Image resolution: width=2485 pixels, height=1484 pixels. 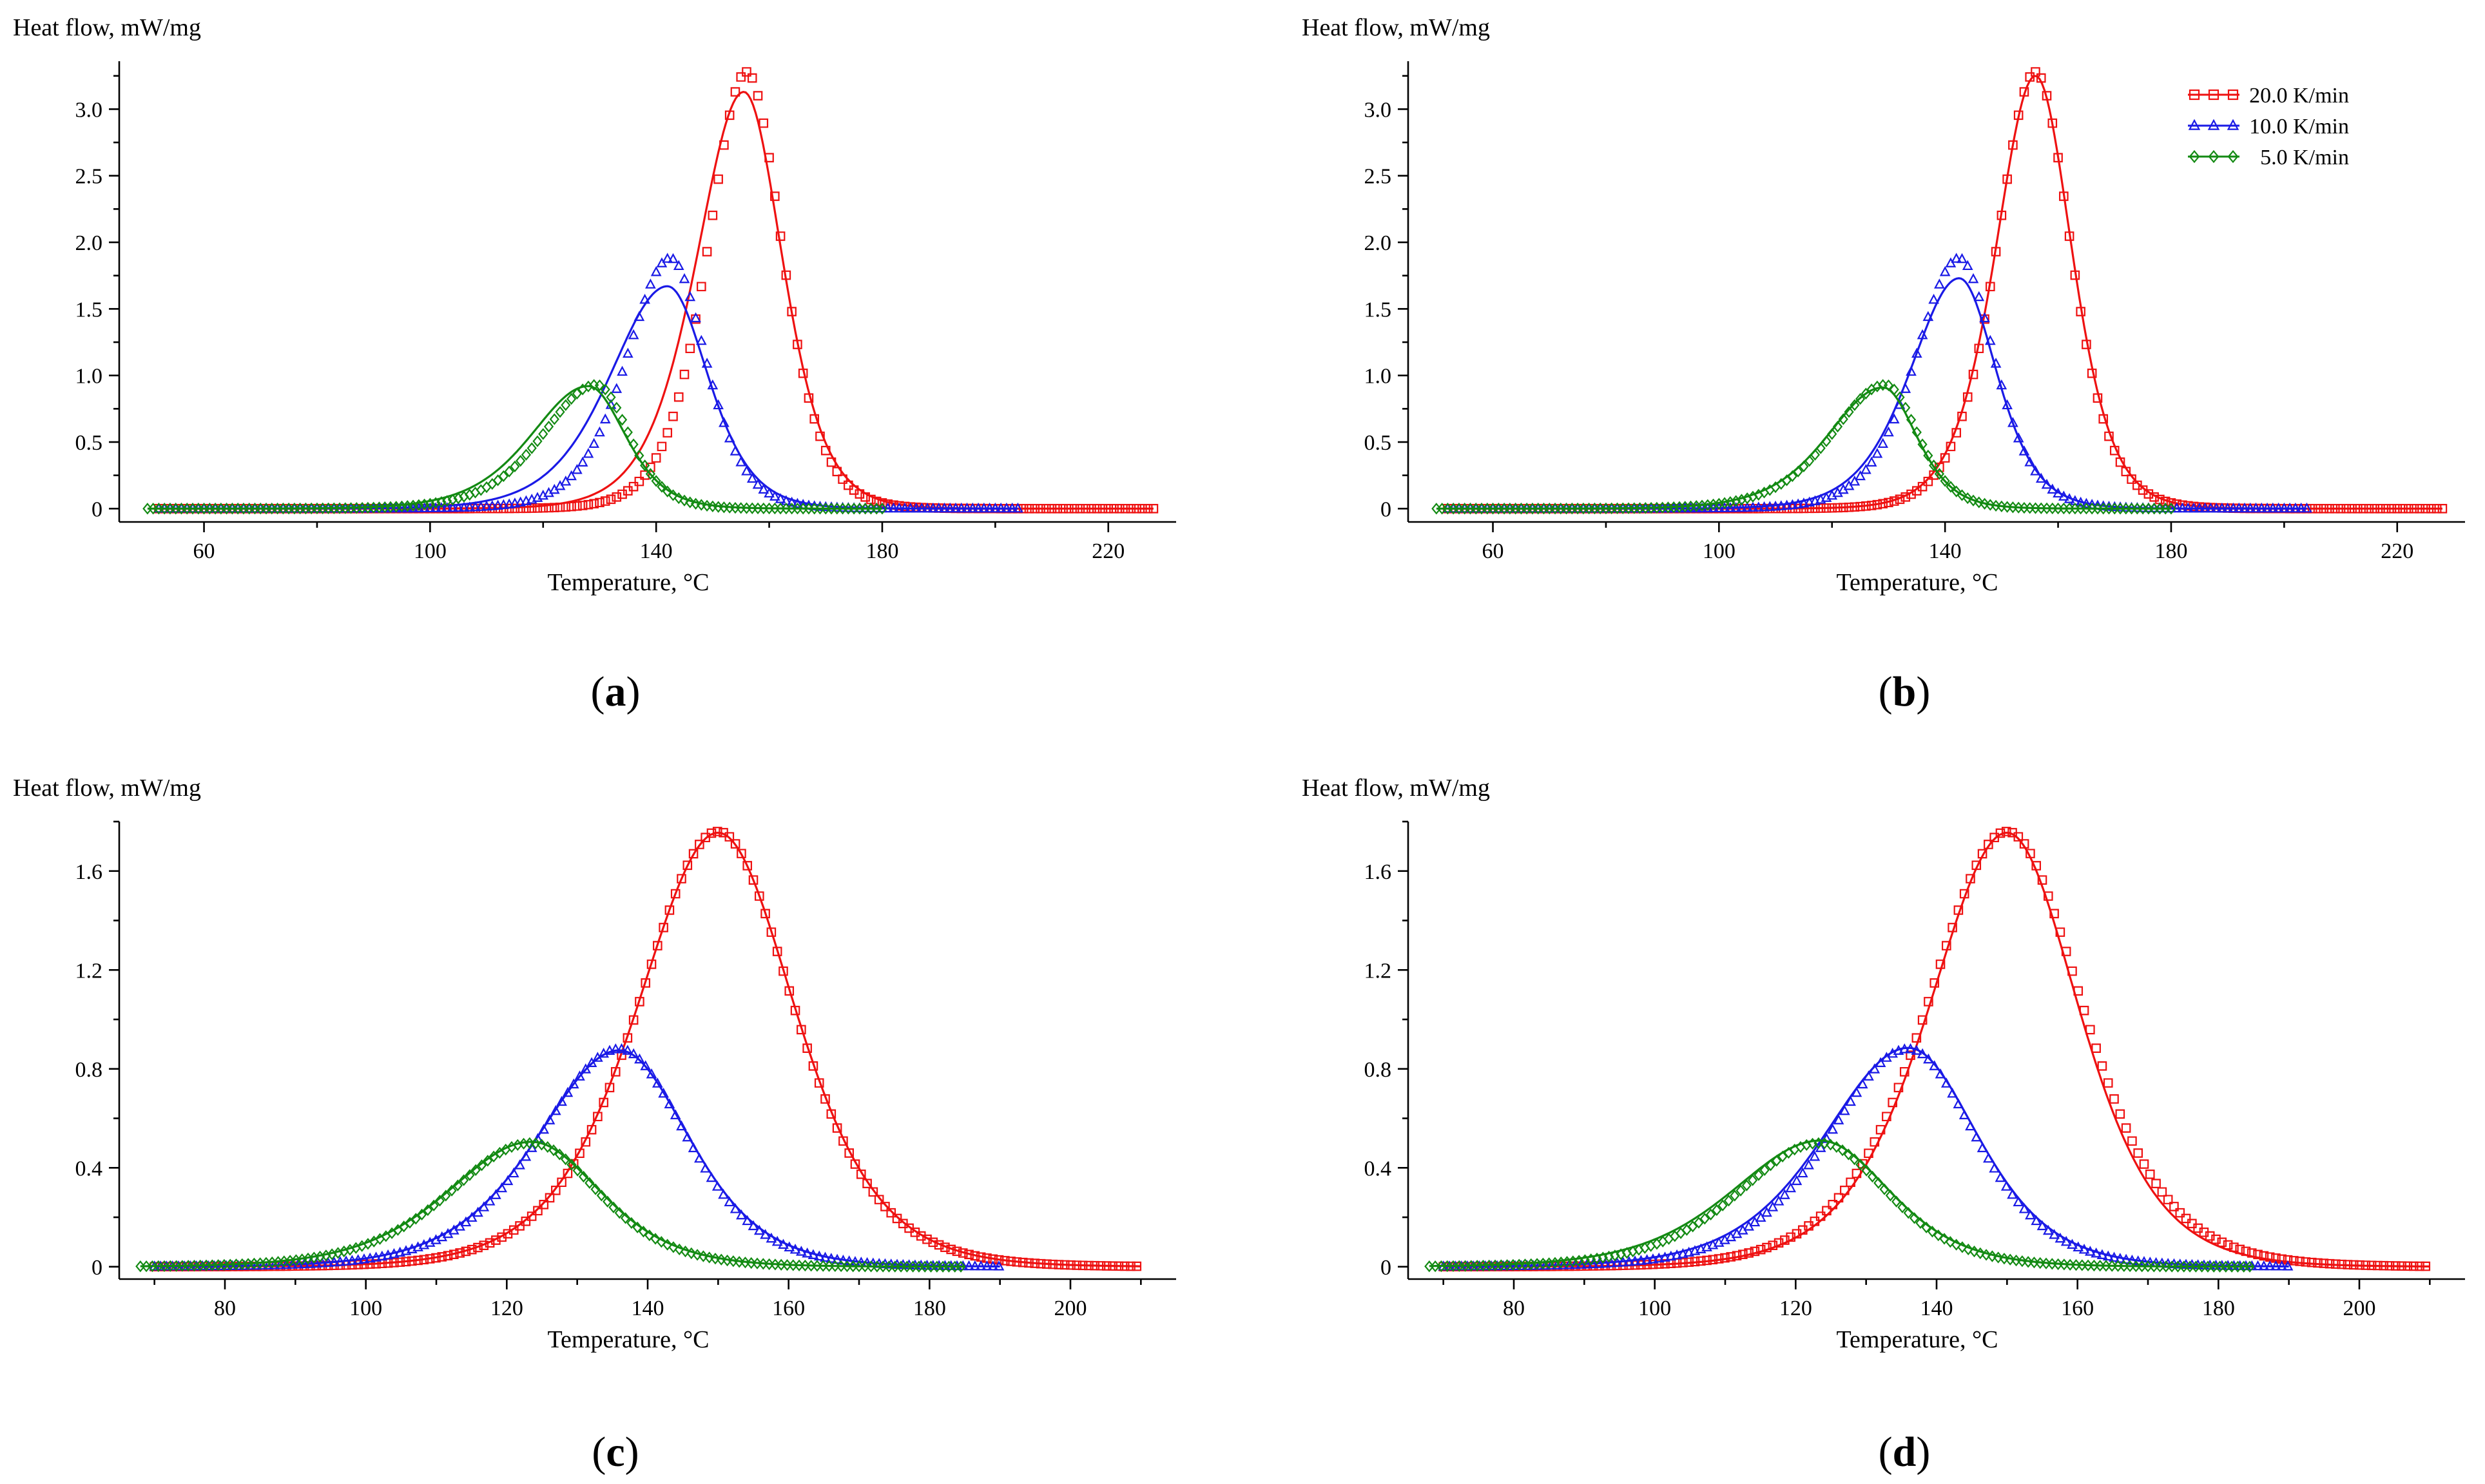 What do you see at coordinates (2268, 127) in the screenshot?
I see `legend-item: 10.0 K/min` at bounding box center [2268, 127].